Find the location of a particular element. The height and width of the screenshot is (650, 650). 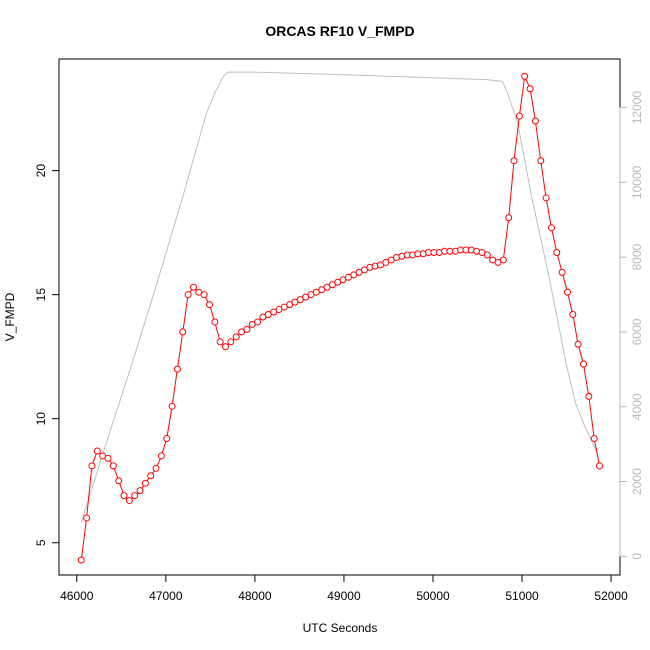

y-tick-label: 5 is located at coordinates (41, 542).